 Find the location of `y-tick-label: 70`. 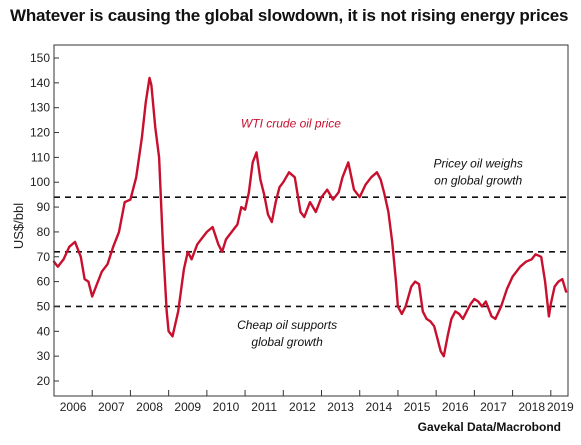

y-tick-label: 70 is located at coordinates (44, 257).